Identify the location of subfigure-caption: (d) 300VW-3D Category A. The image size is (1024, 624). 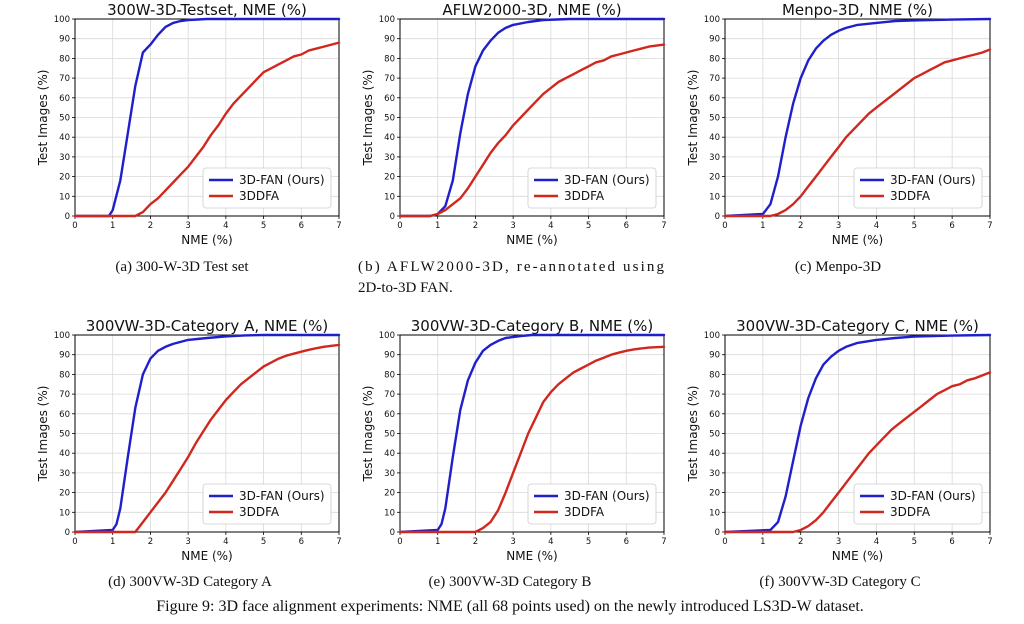
(190, 582).